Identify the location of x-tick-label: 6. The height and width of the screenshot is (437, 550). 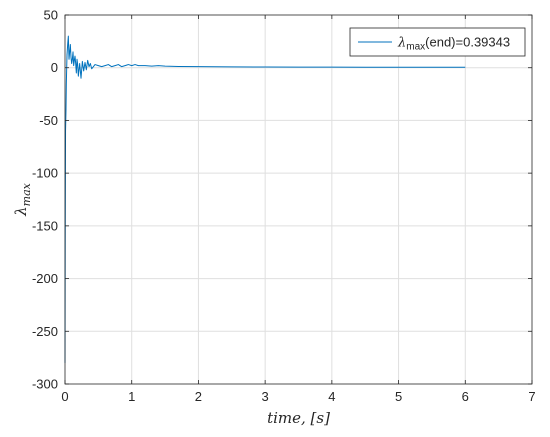
(465, 396).